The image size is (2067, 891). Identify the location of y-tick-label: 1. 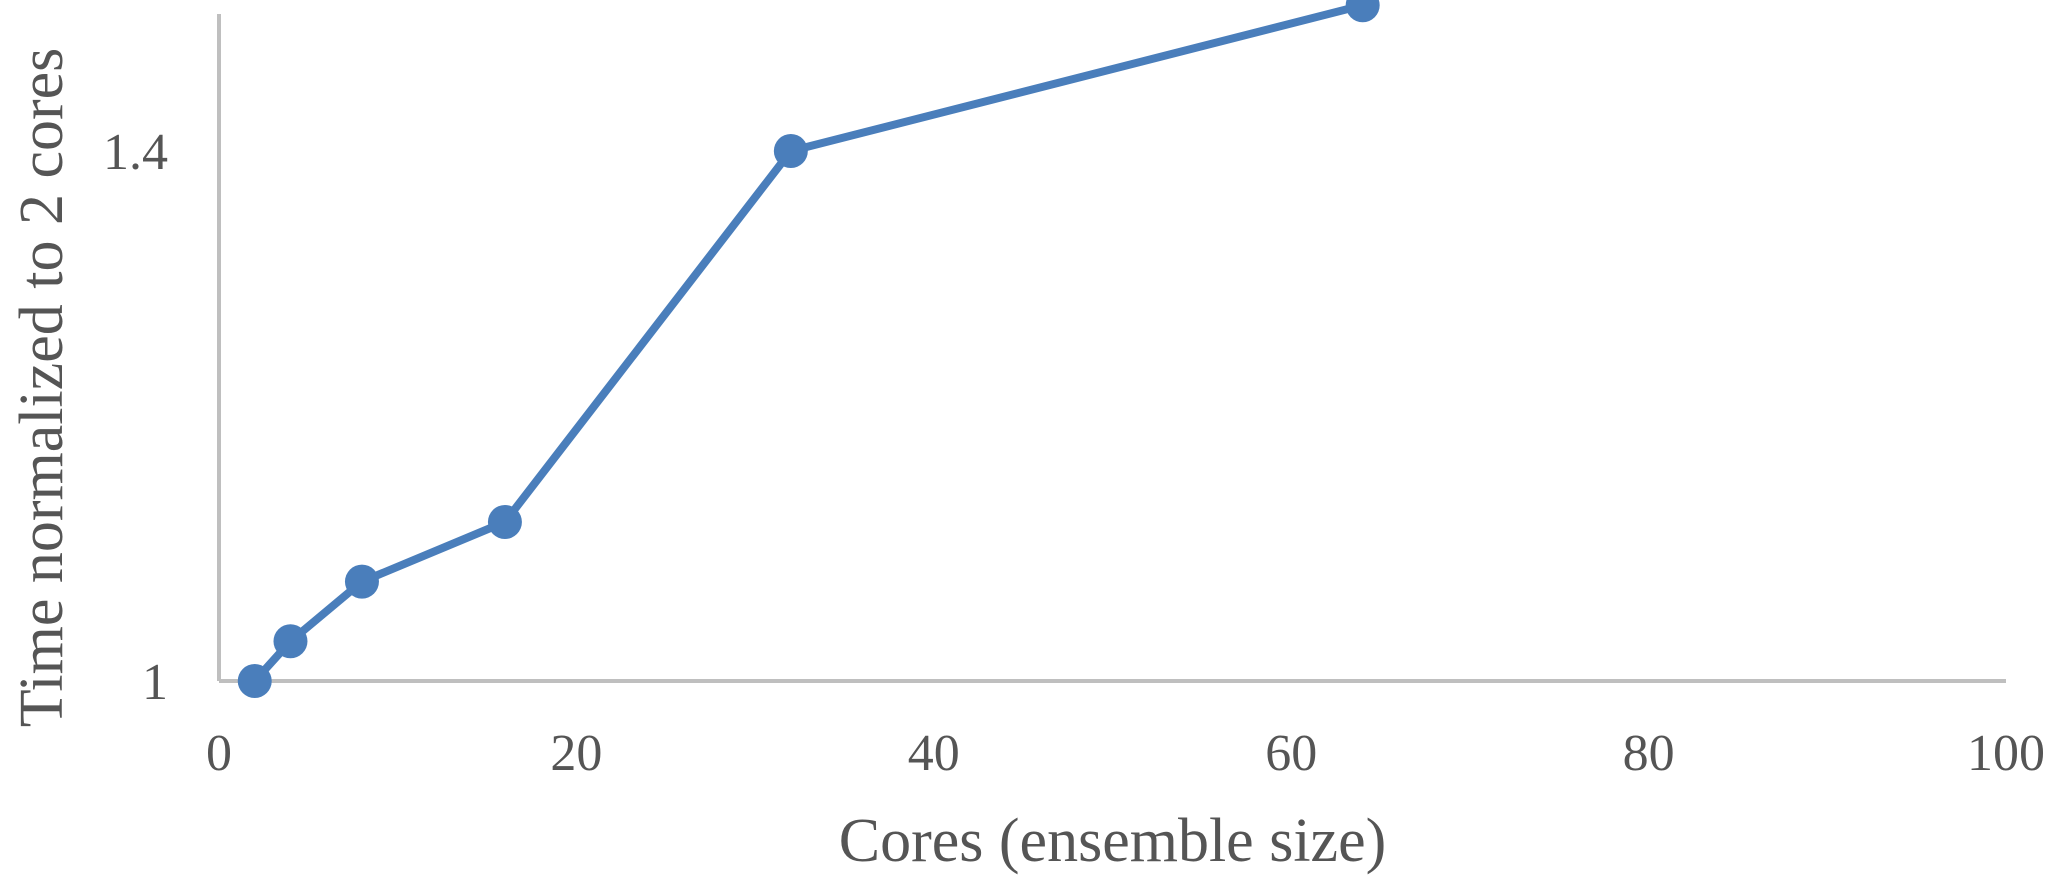
(155, 682).